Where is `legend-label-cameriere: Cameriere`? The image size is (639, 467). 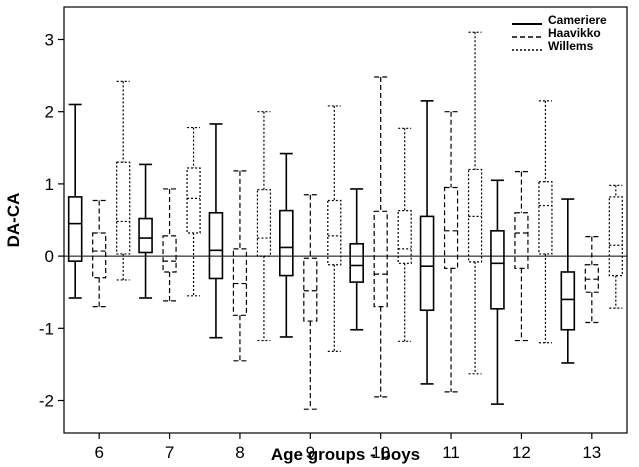 legend-label-cameriere: Cameriere is located at coordinates (577, 20).